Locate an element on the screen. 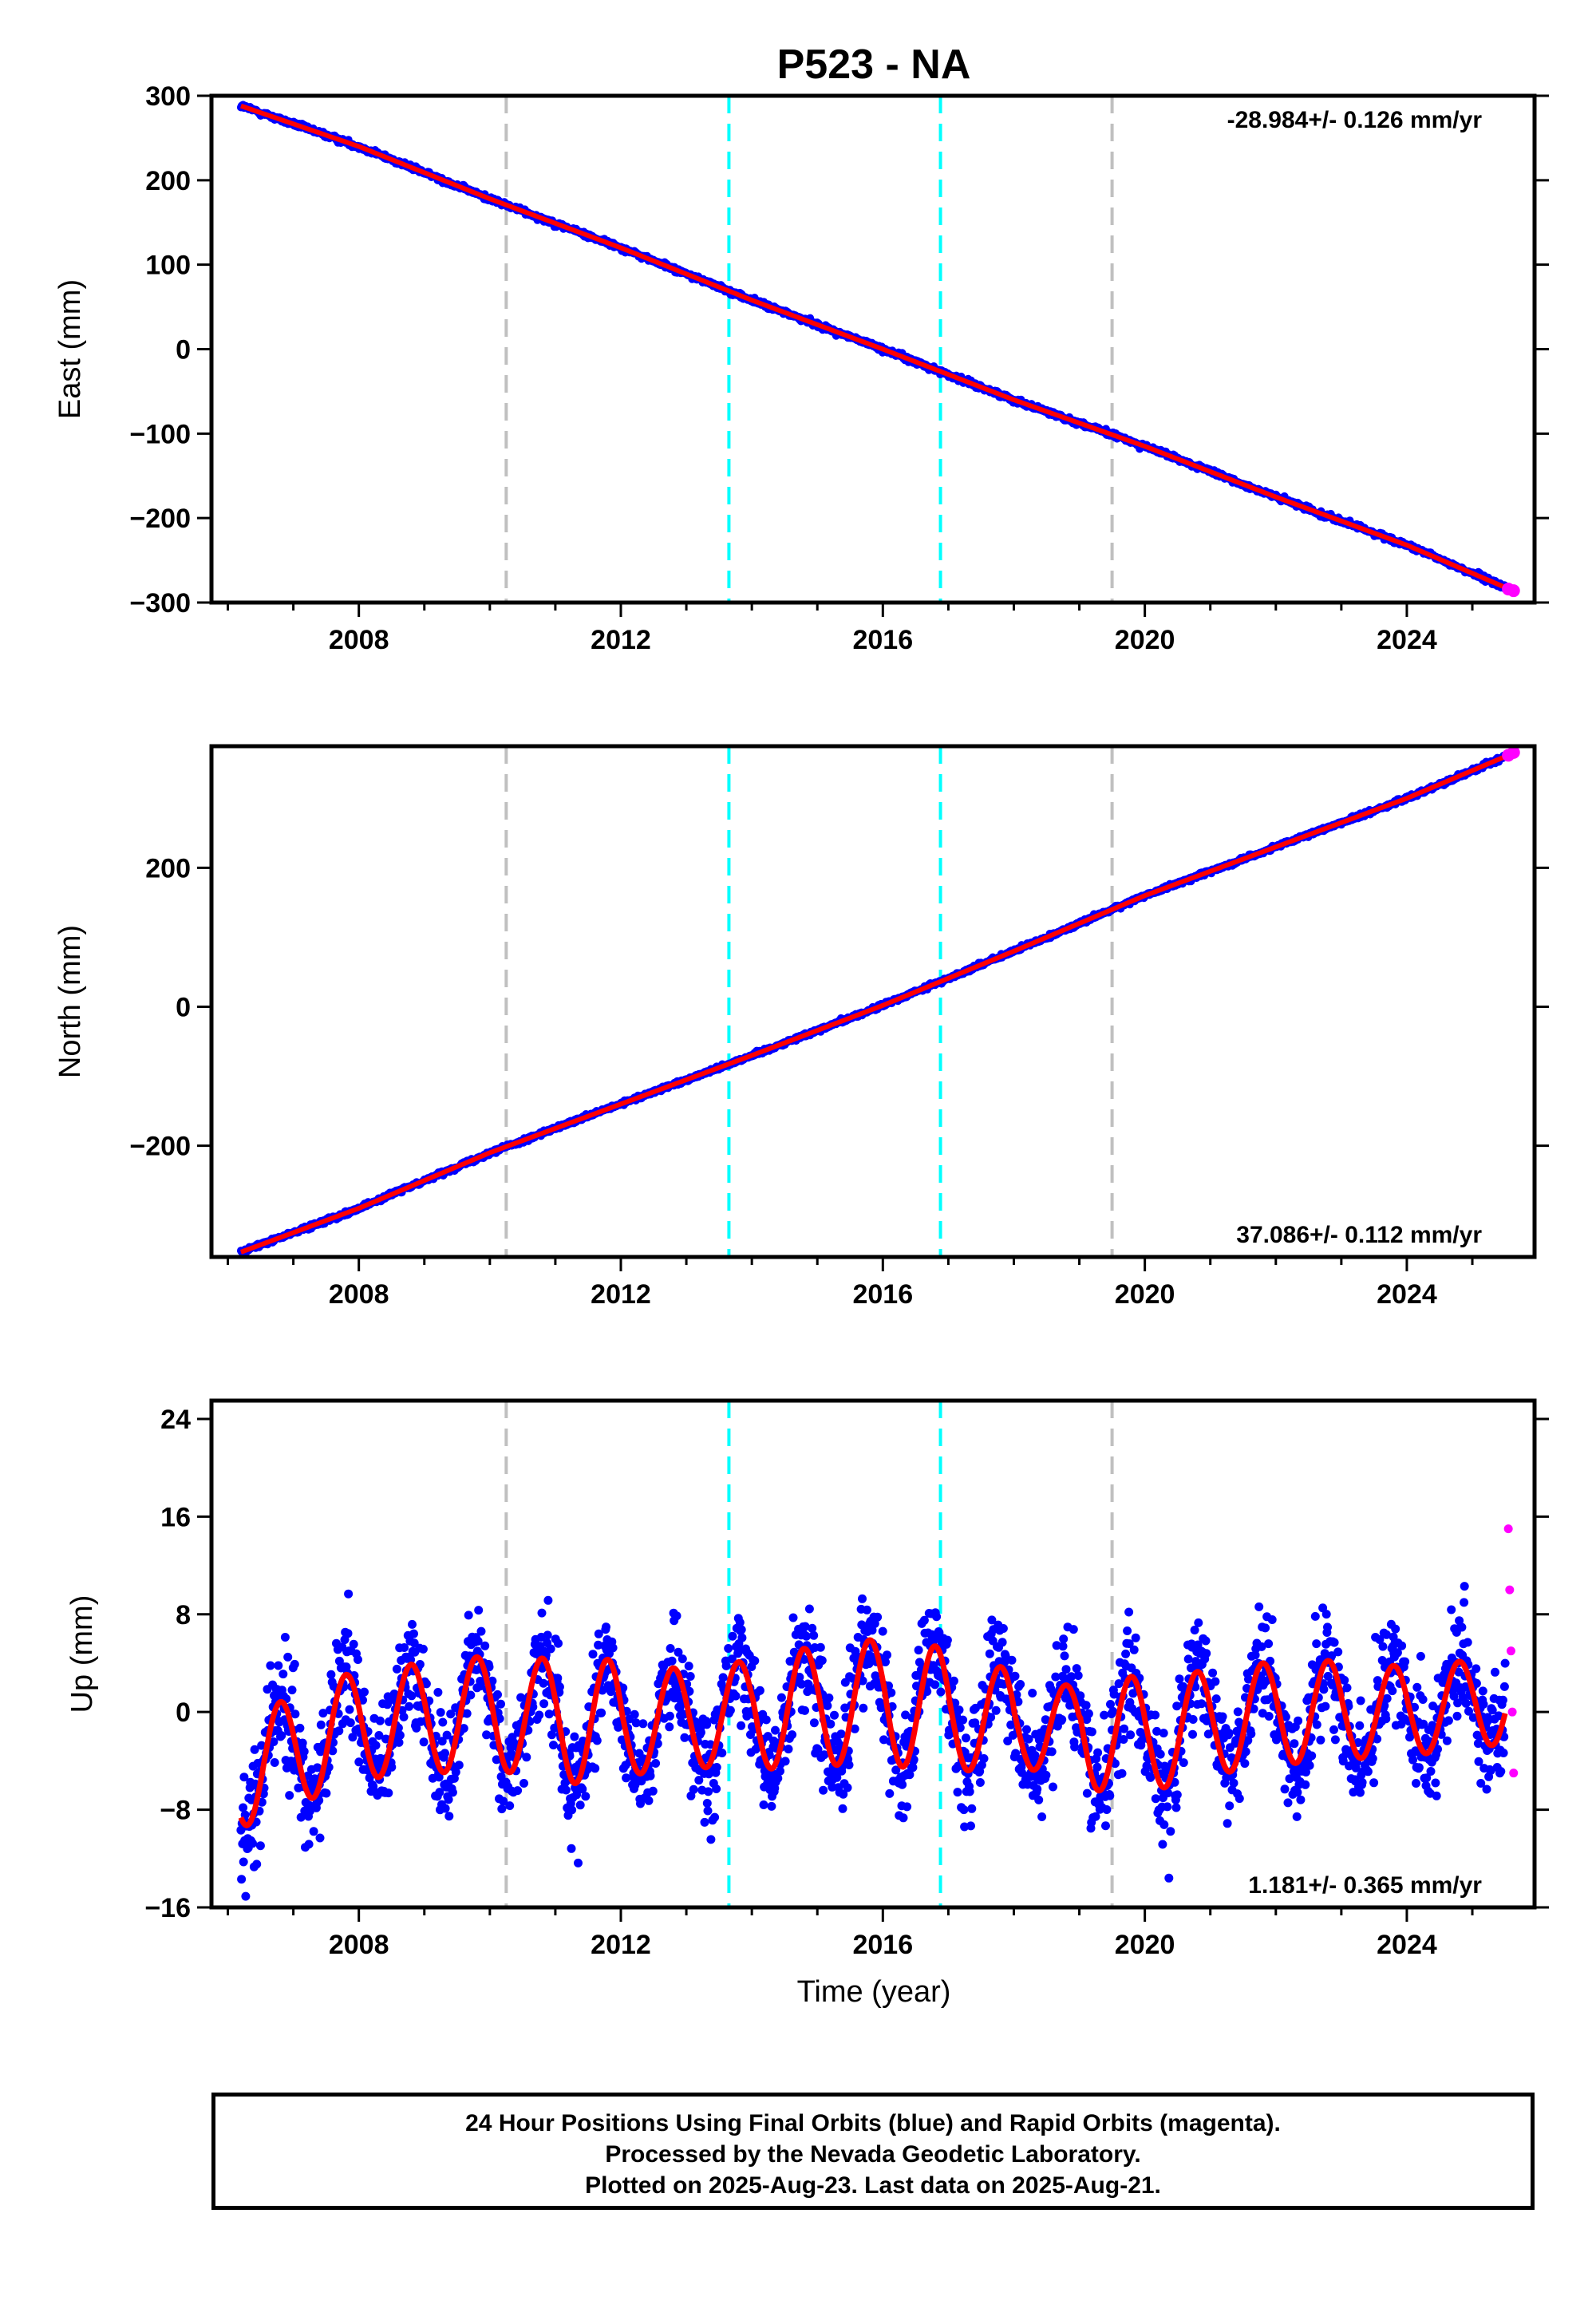  y-tick-label: 0 is located at coordinates (183, 1008).